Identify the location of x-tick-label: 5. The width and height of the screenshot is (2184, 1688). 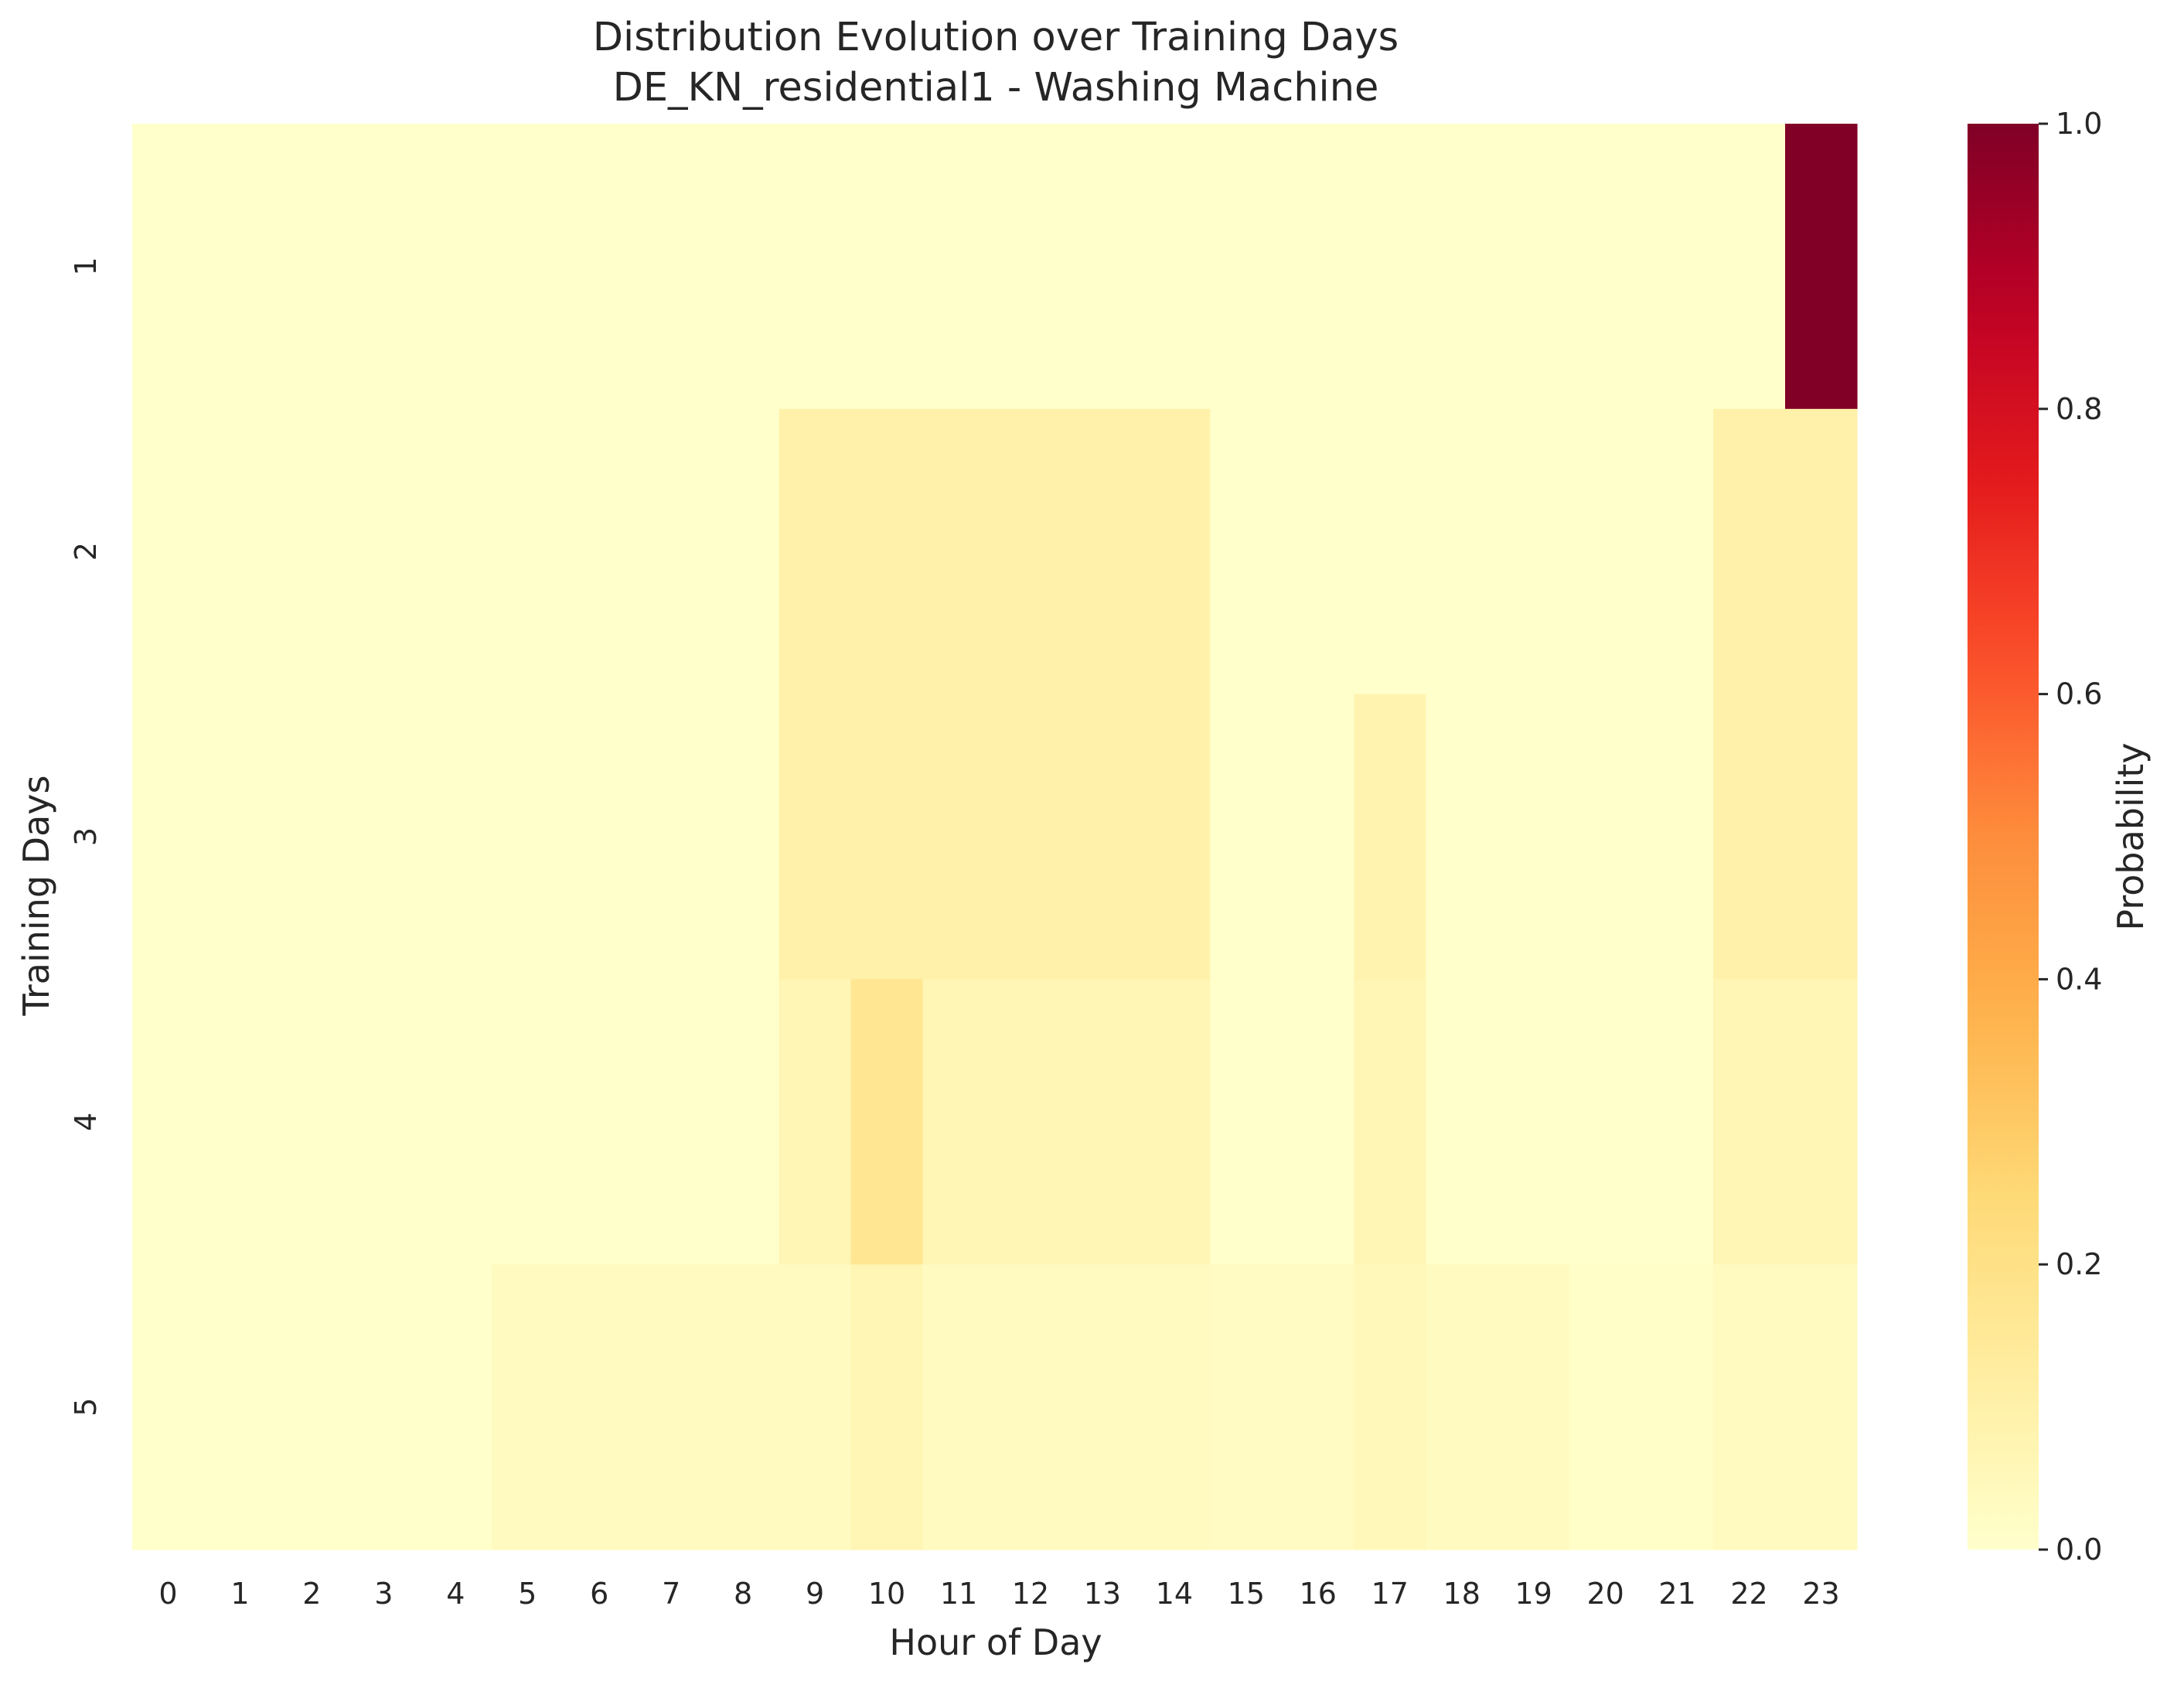
(527, 1594).